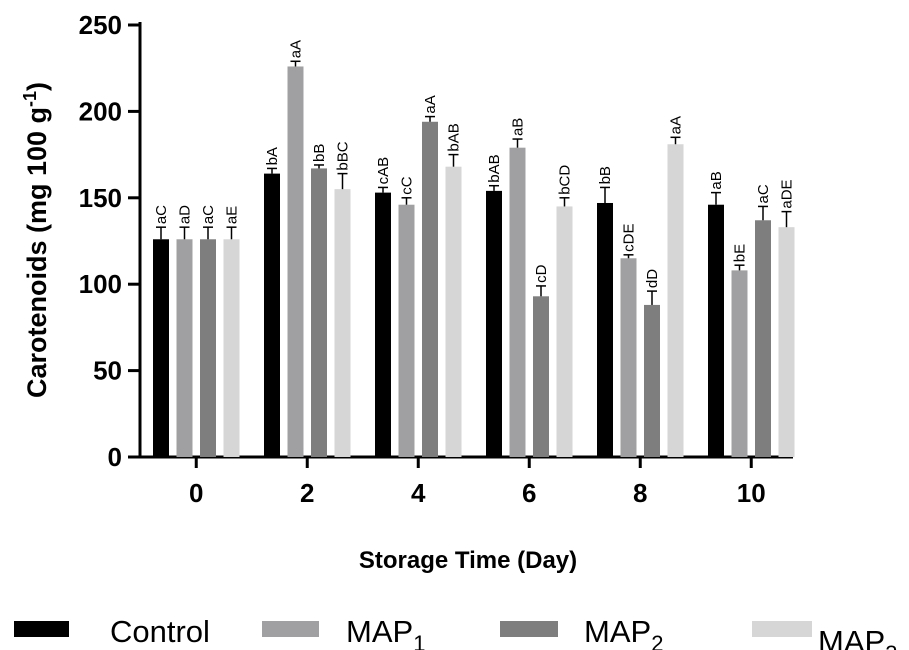 The width and height of the screenshot is (909, 650). I want to click on significance-label: cDE, so click(629, 237).